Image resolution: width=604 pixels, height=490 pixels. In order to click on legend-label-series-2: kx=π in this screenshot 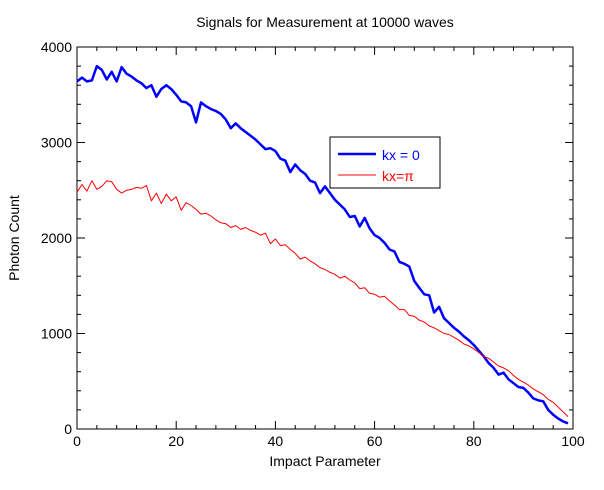, I will do `click(398, 176)`.